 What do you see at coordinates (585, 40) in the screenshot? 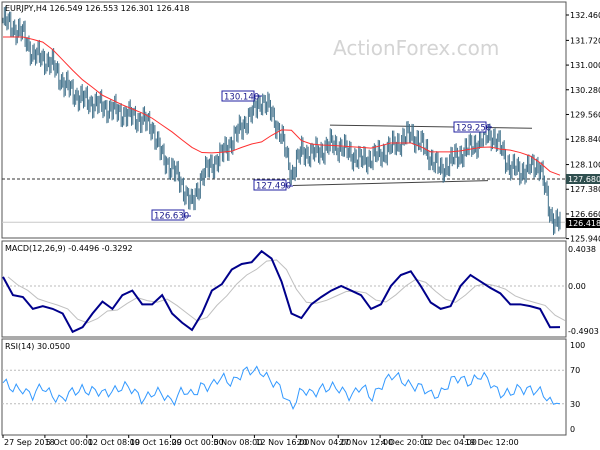
I see `y-tick-label: 131.720` at bounding box center [585, 40].